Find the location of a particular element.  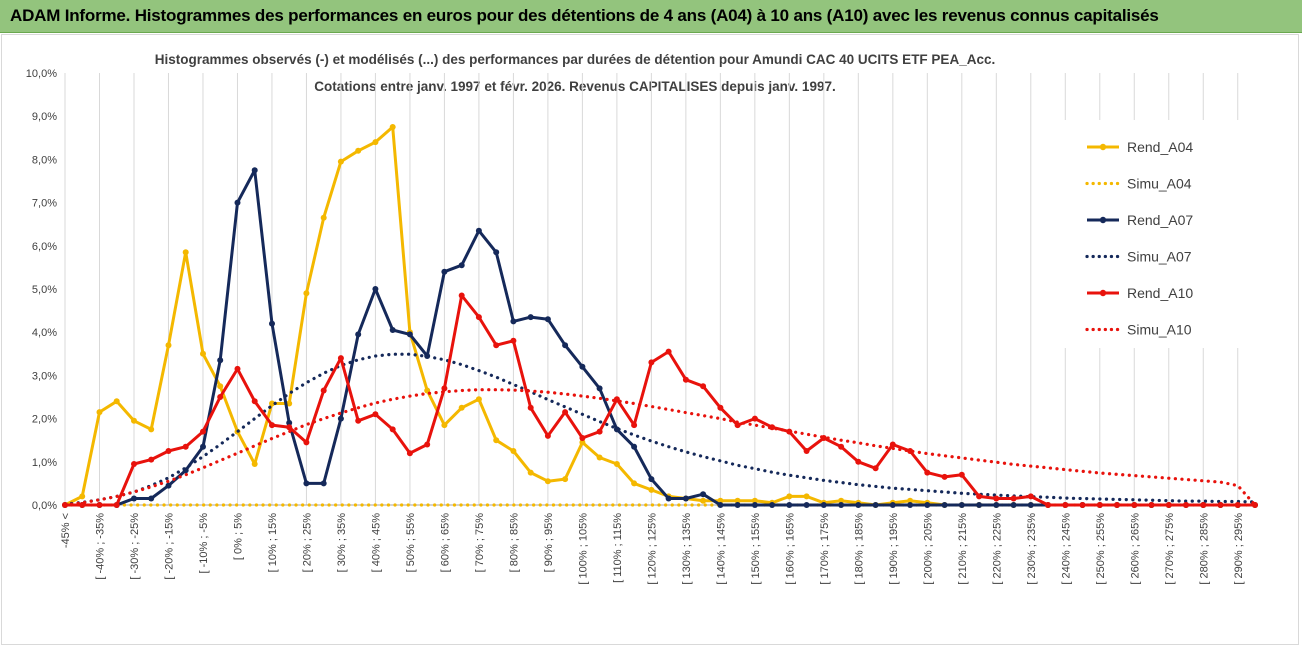

legend-item: Simu_A07 is located at coordinates (1138, 257).